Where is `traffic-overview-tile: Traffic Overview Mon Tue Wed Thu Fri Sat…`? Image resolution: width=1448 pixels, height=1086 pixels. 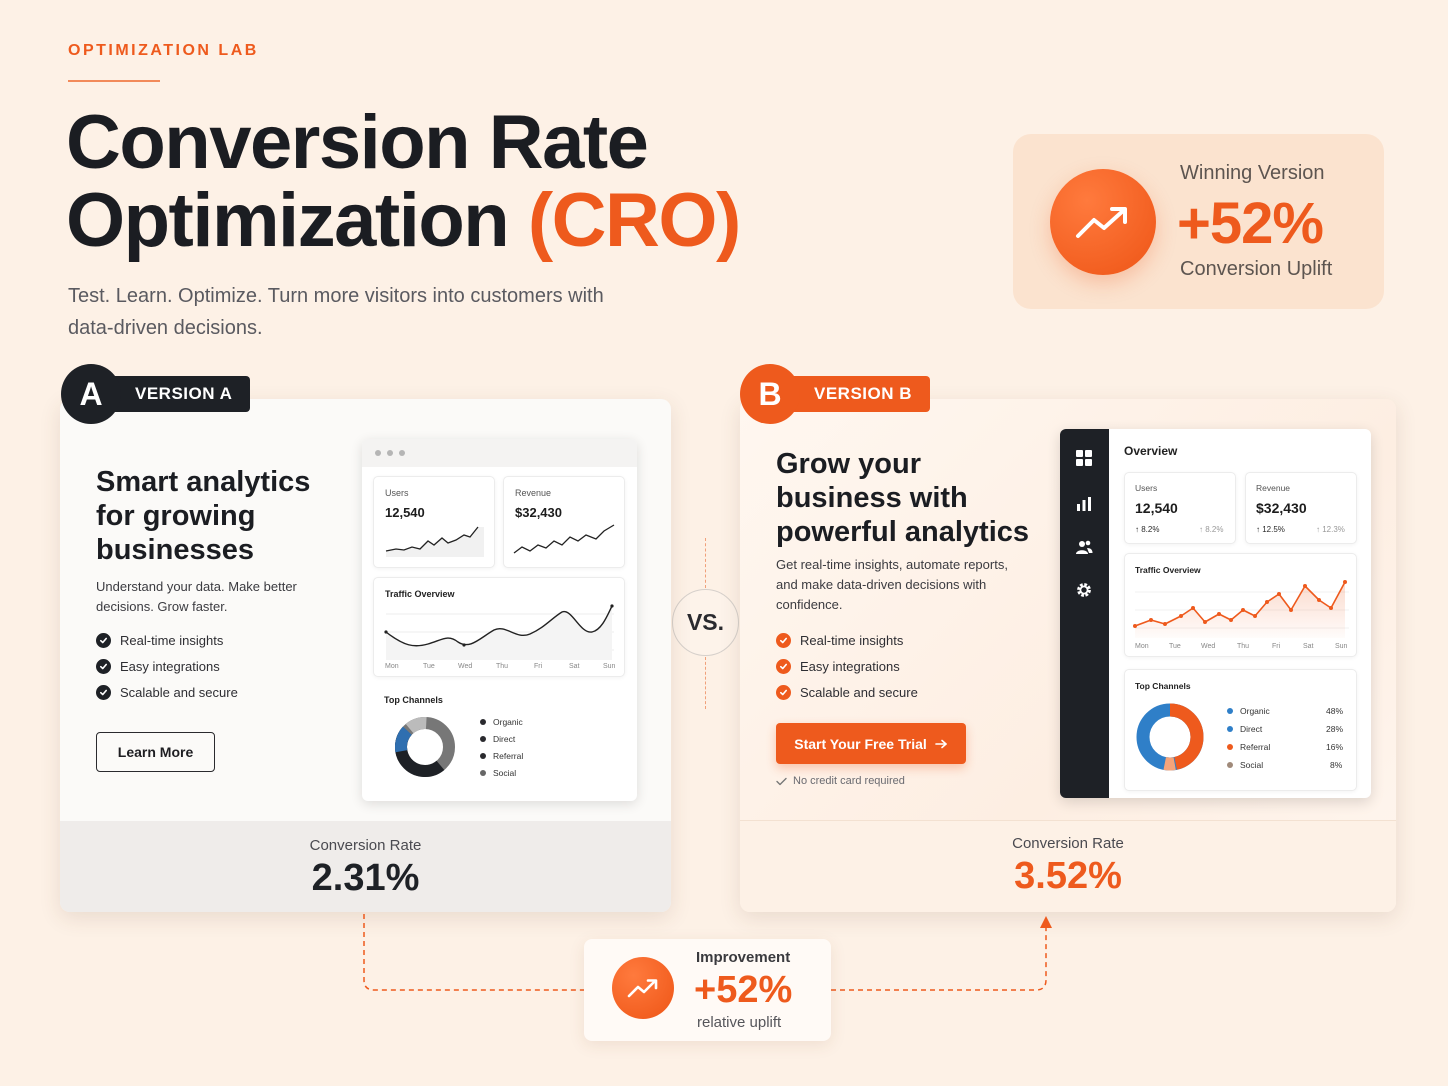
traffic-overview-tile: Traffic Overview Mon Tue Wed Thu Fri Sat… is located at coordinates (1240, 605).